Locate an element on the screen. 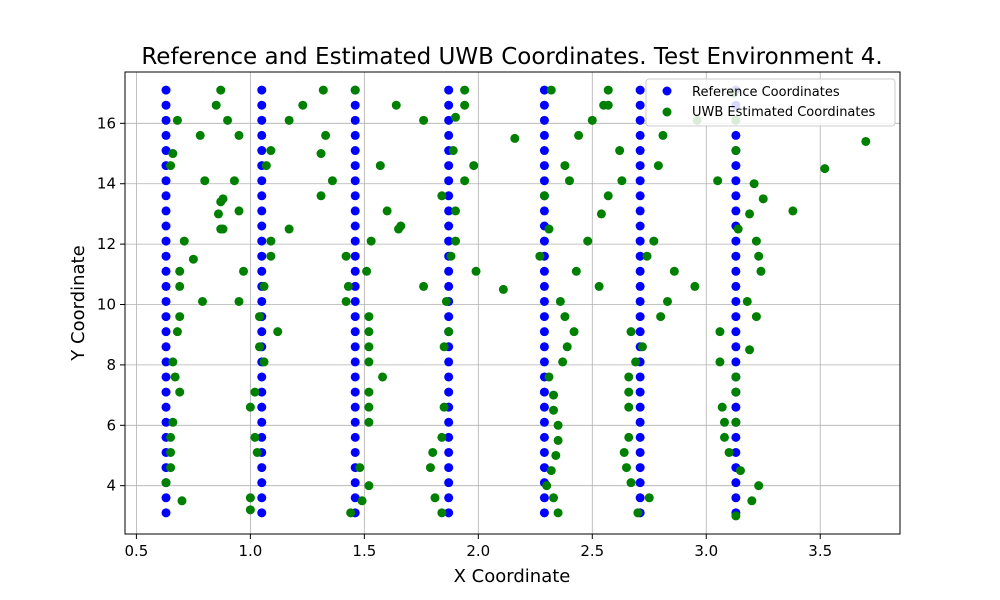  y-tick-label: 14 is located at coordinates (106, 184).